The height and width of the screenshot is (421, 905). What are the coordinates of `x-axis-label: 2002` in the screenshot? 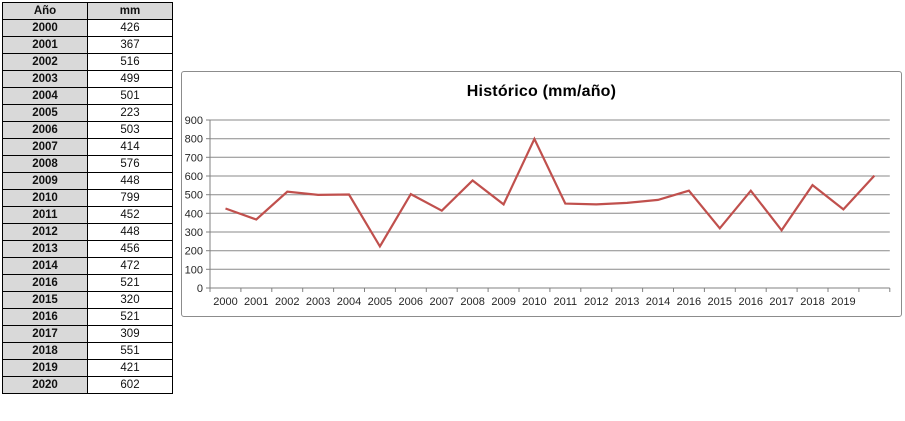 It's located at (287, 302).